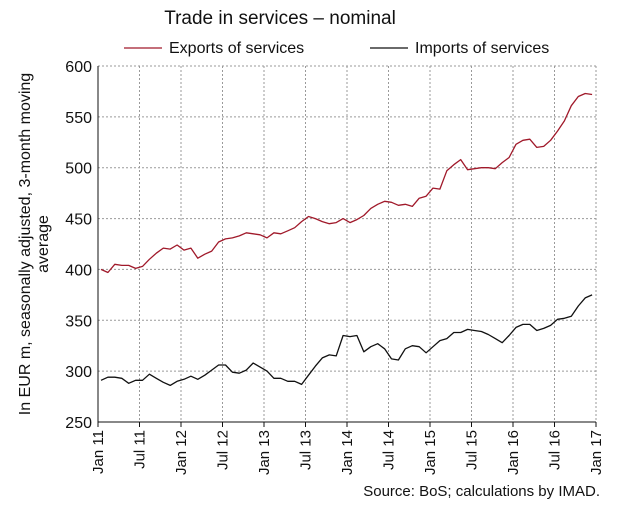 The width and height of the screenshot is (620, 507). Describe the element at coordinates (78, 169) in the screenshot. I see `y-tick-label: 500` at that location.